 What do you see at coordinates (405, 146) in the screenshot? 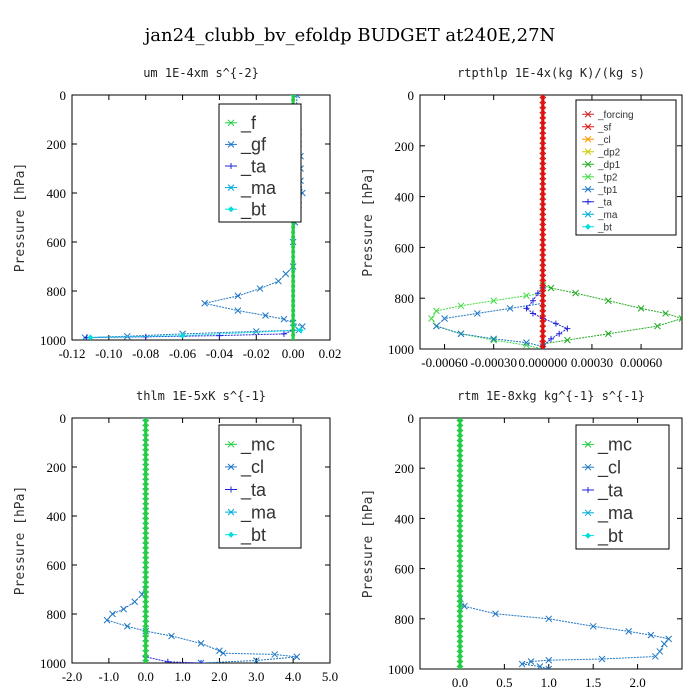
I see `y-tick-label: 200` at bounding box center [405, 146].